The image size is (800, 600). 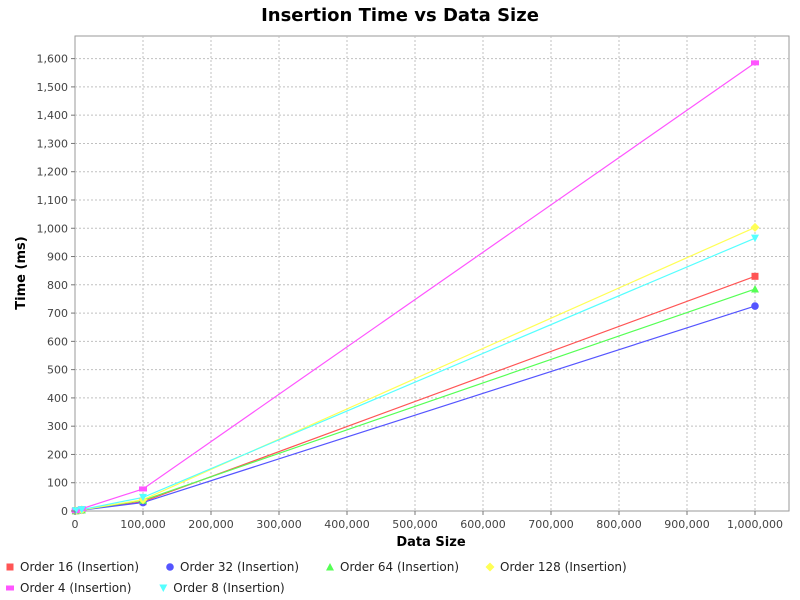 What do you see at coordinates (21, 272) in the screenshot?
I see `y-axis-label: Time (ms)` at bounding box center [21, 272].